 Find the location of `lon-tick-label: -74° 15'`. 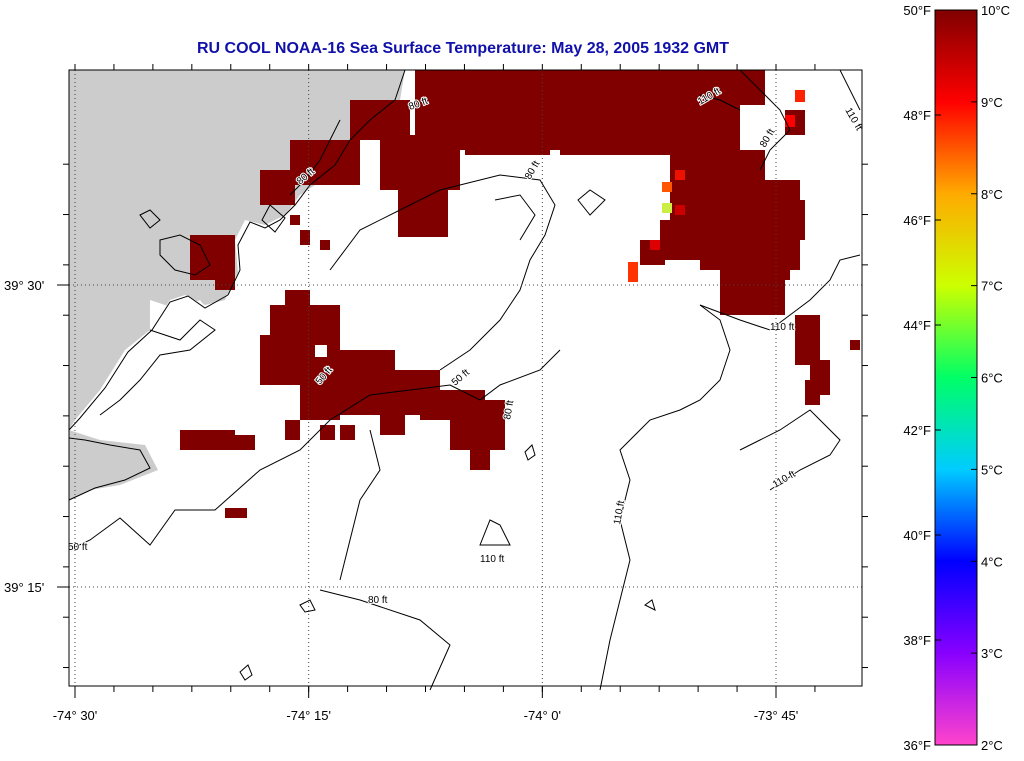

lon-tick-label: -74° 15' is located at coordinates (308, 715).